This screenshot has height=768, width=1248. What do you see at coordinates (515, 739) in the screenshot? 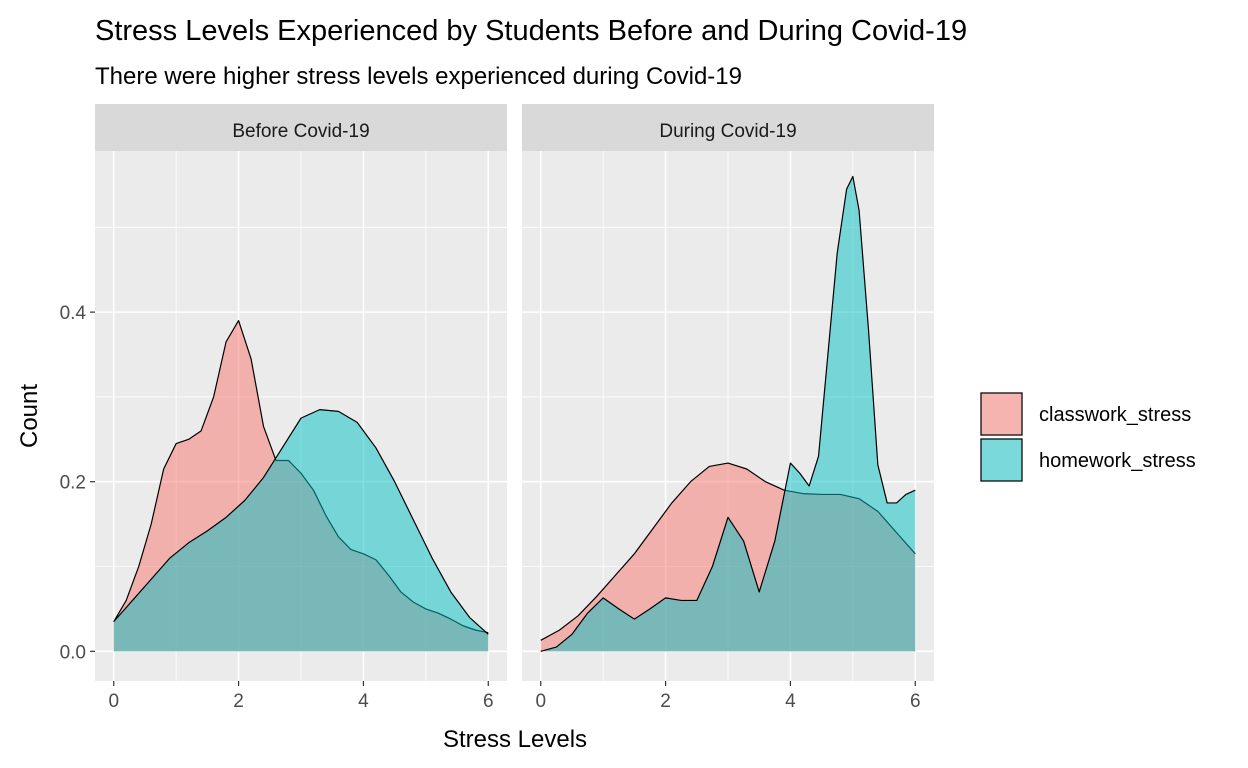
I see `x-axis-title: Stress Levels` at bounding box center [515, 739].